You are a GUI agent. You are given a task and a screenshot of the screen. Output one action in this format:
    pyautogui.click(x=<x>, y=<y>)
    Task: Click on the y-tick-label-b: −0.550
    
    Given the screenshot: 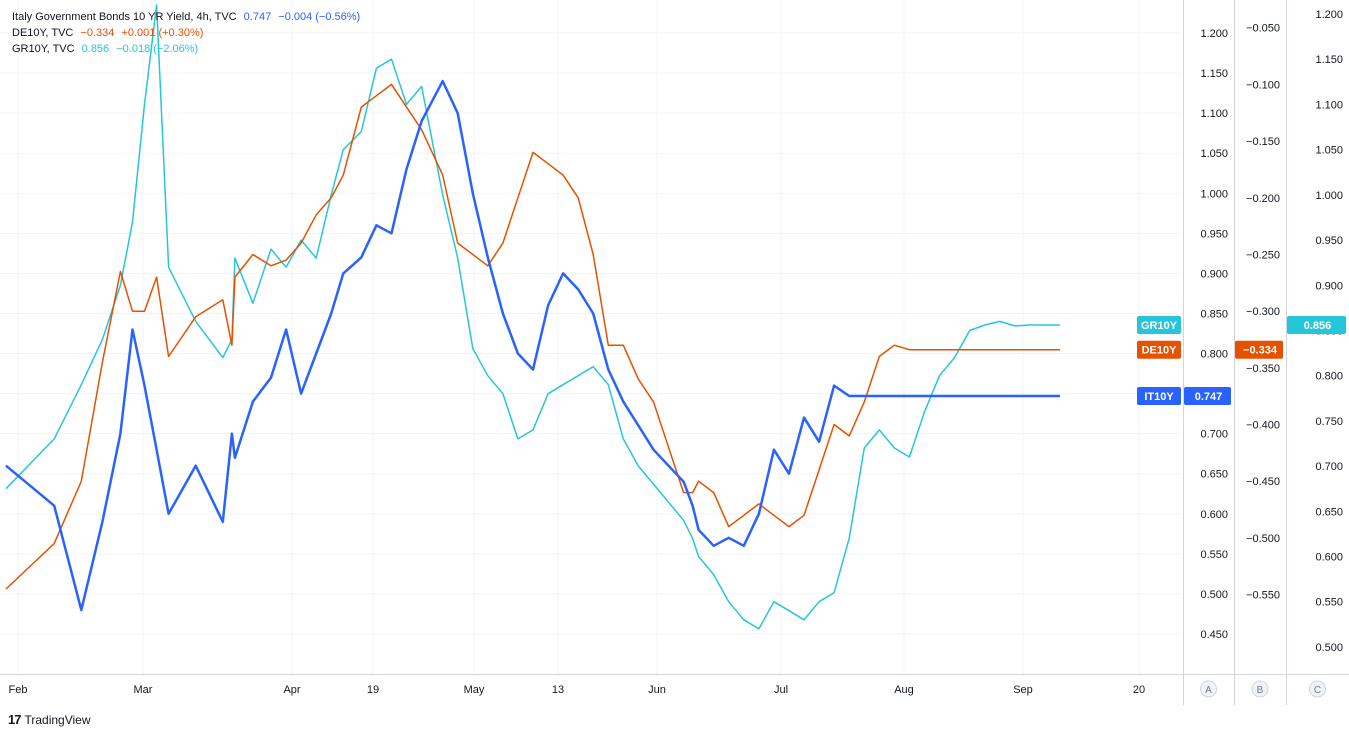 What is the action you would take?
    pyautogui.click(x=1263, y=596)
    